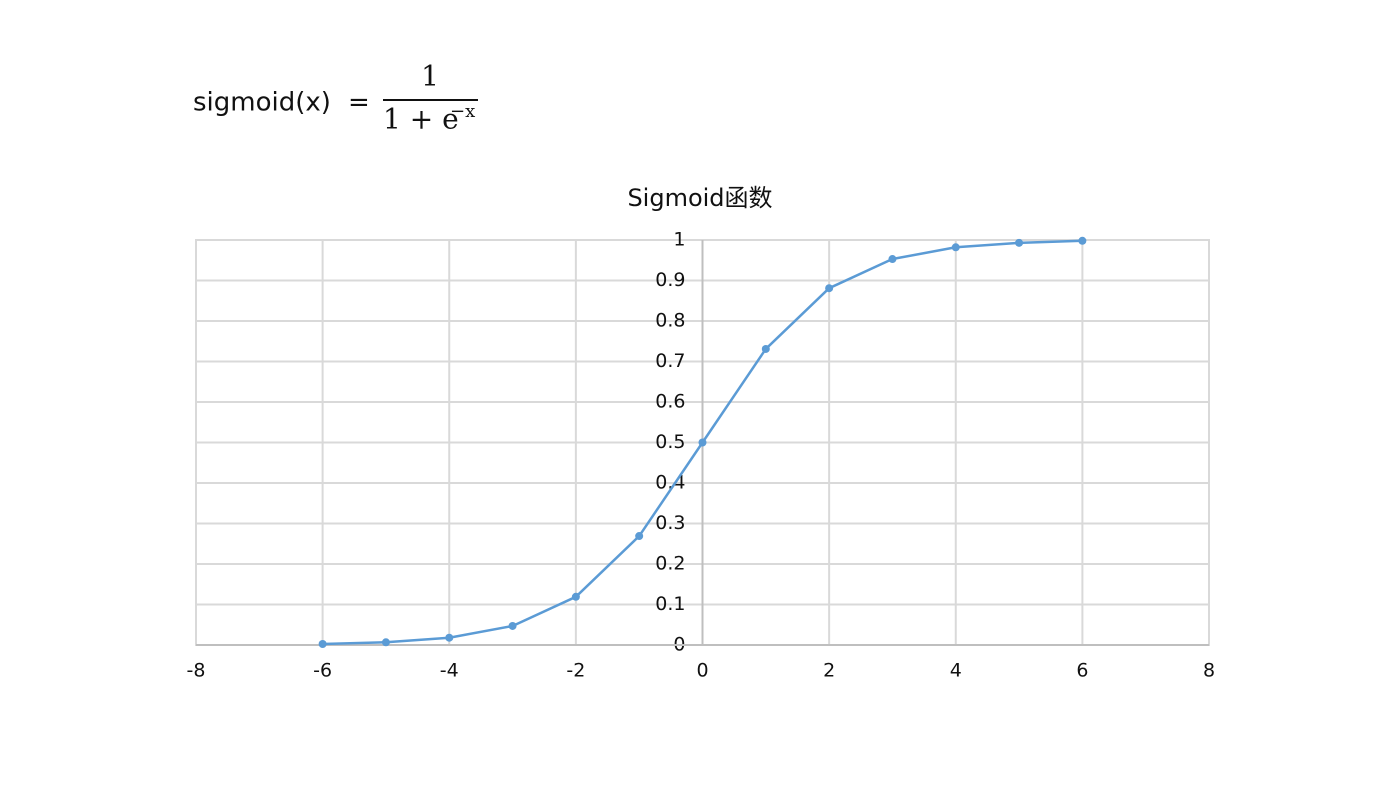  I want to click on y-tick-label: 0.1, so click(670, 604).